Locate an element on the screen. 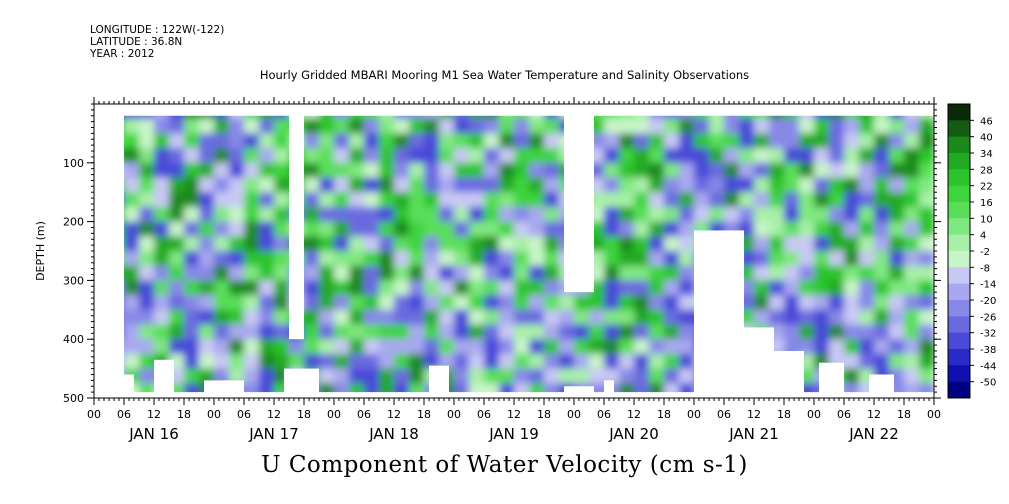  colorbar-label: -8 is located at coordinates (985, 268).